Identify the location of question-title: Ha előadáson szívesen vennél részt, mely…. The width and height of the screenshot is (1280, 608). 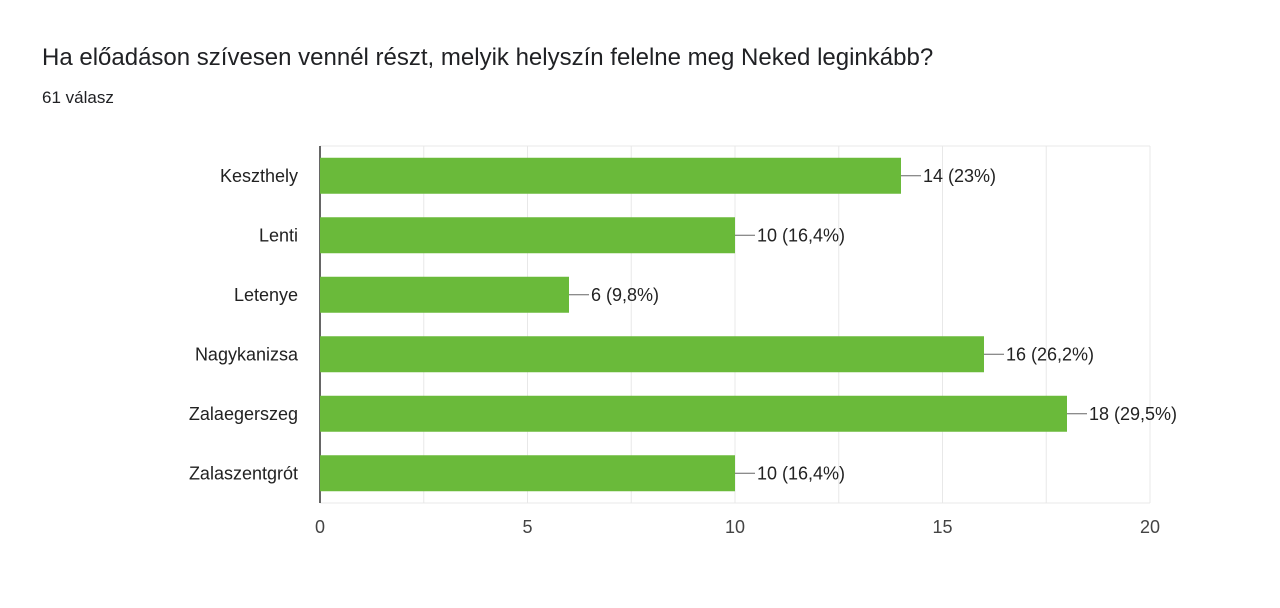
(488, 57).